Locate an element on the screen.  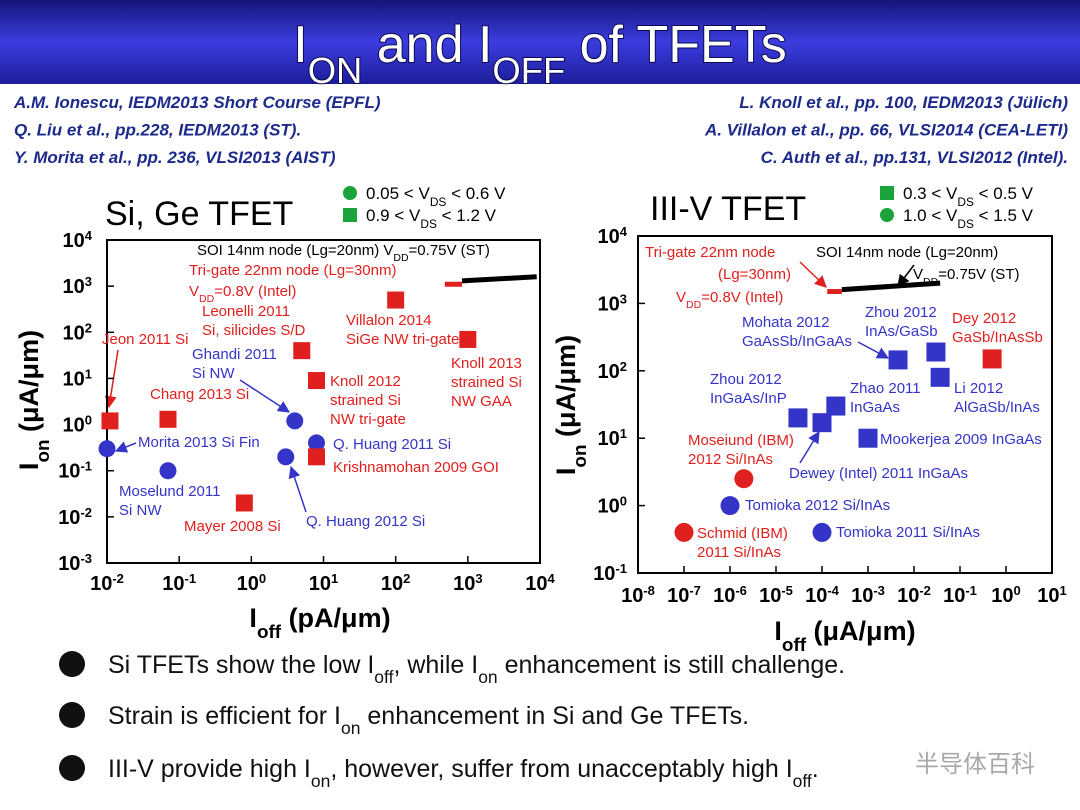
reference: Q. Liu et al., pp.228, IEDM2013 (ST). is located at coordinates (157, 130).